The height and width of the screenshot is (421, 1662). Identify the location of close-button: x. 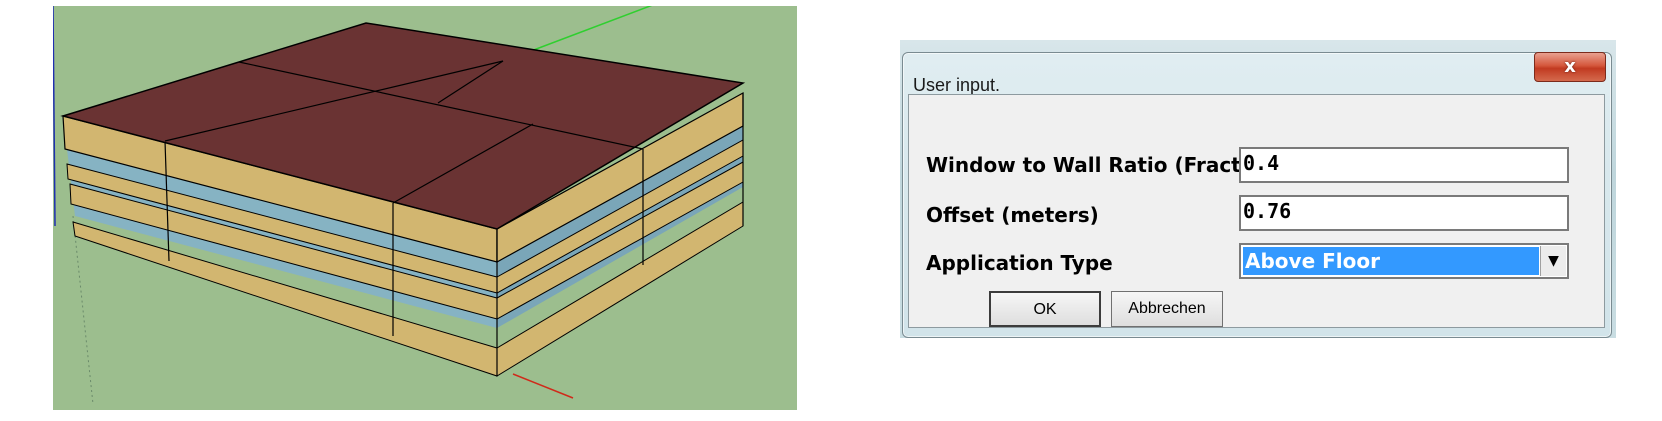
(1570, 67).